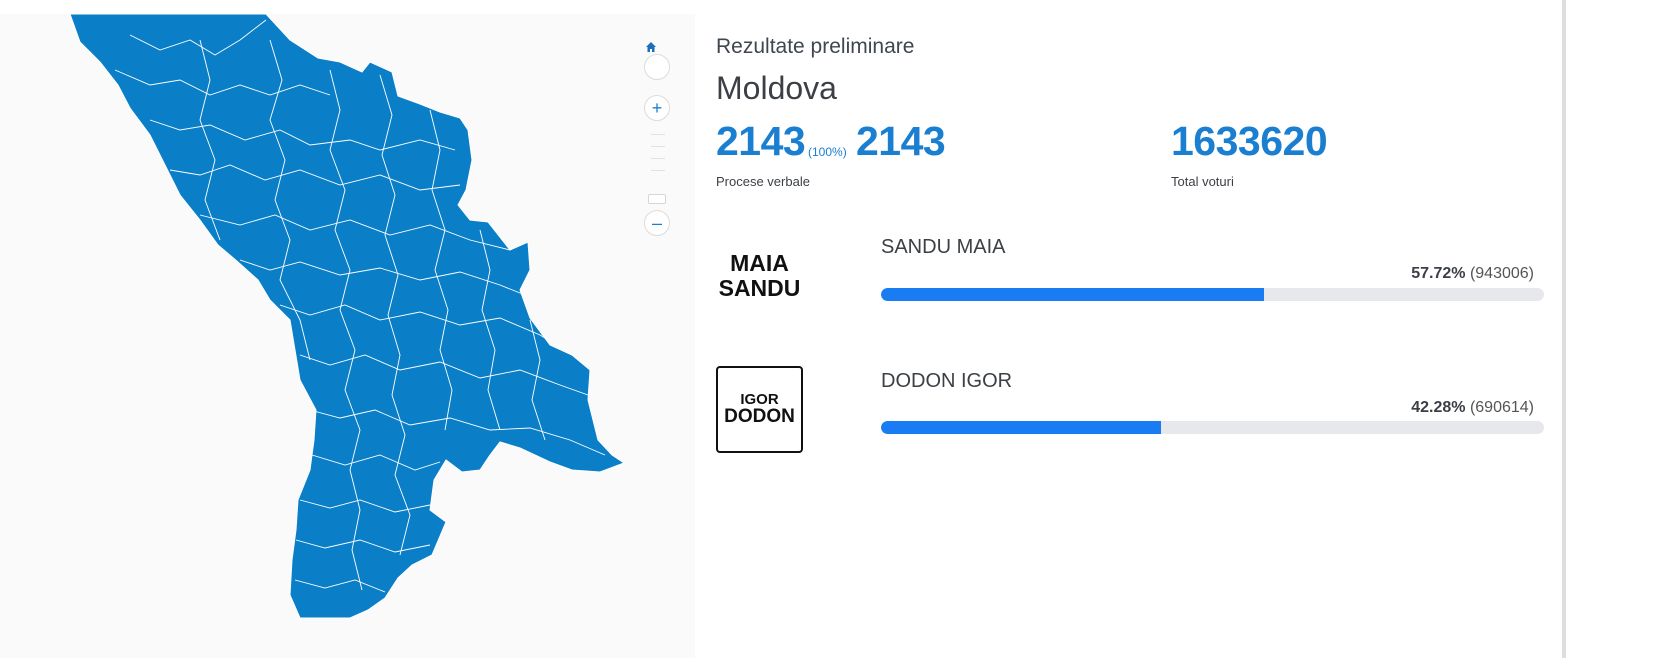  What do you see at coordinates (651, 47) in the screenshot?
I see `home-icon` at bounding box center [651, 47].